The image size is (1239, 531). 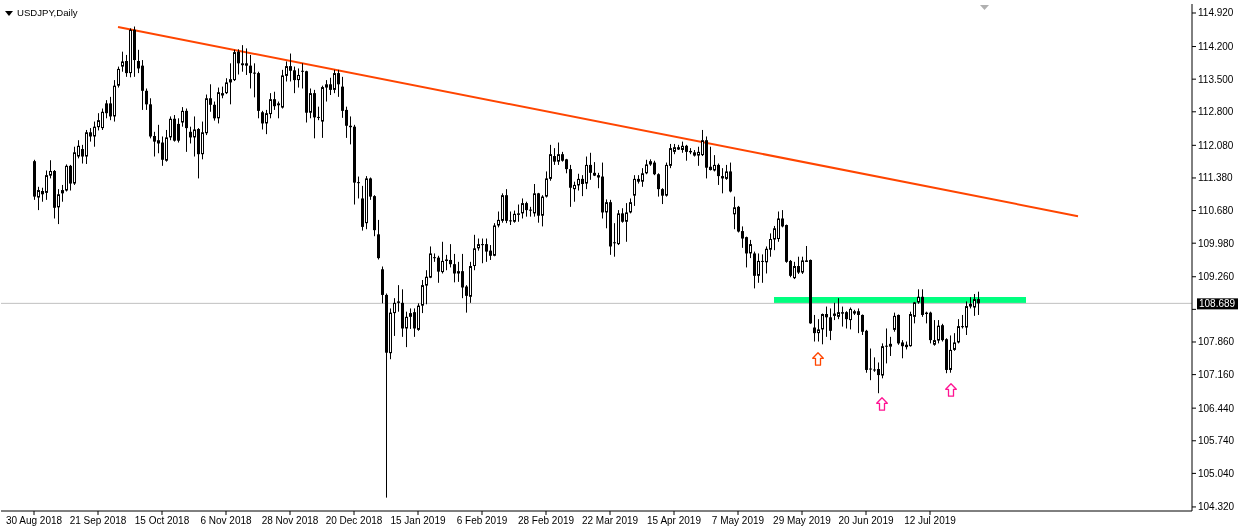 What do you see at coordinates (1216, 375) in the screenshot?
I see `y-tick-label: 107.160` at bounding box center [1216, 375].